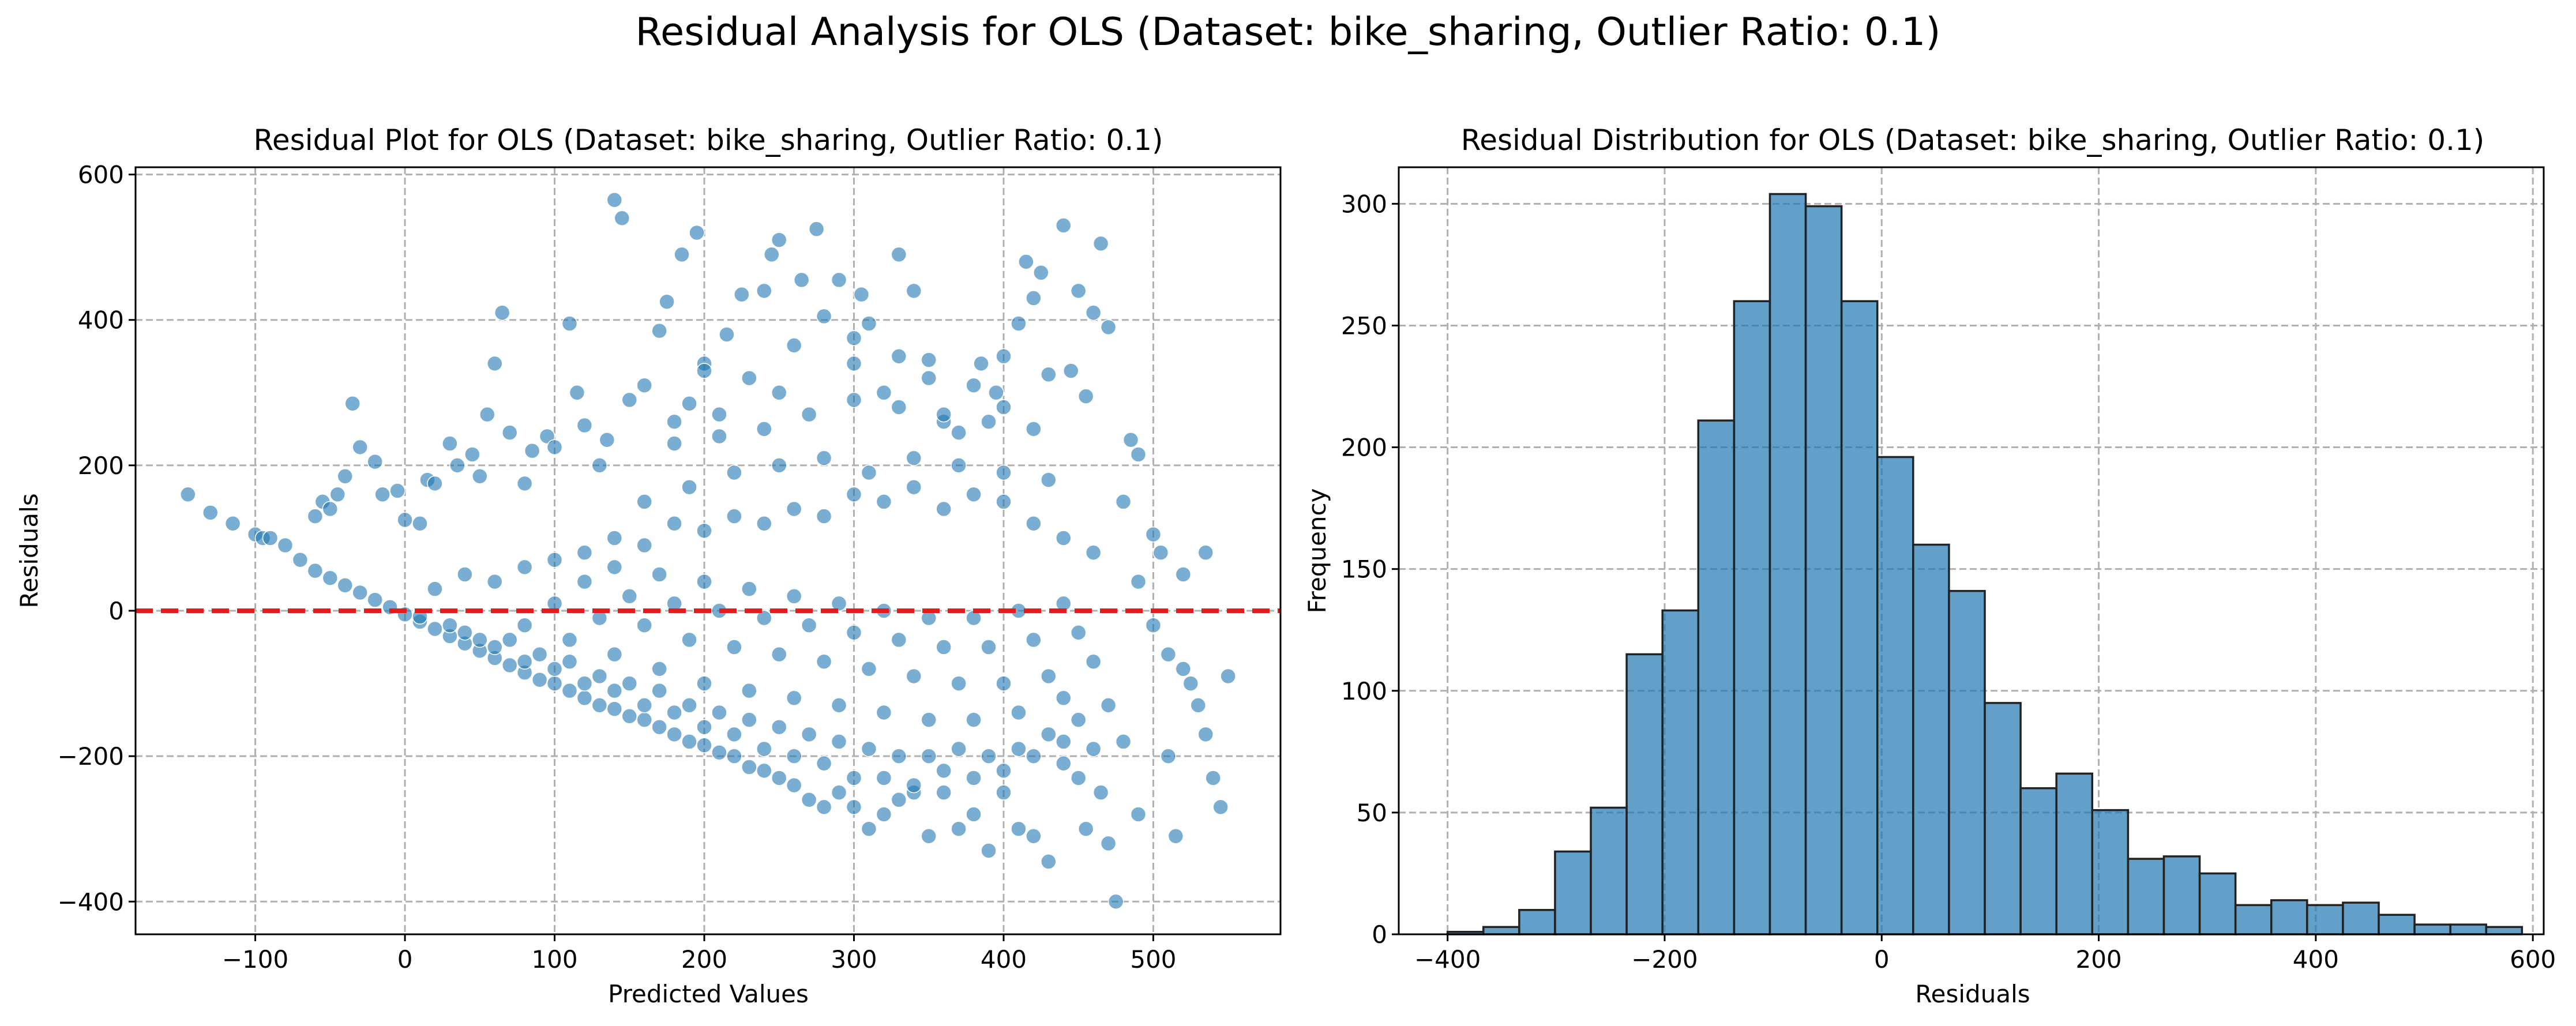  Describe the element at coordinates (91, 756) in the screenshot. I see `scatter-ytick-label: −200` at that location.